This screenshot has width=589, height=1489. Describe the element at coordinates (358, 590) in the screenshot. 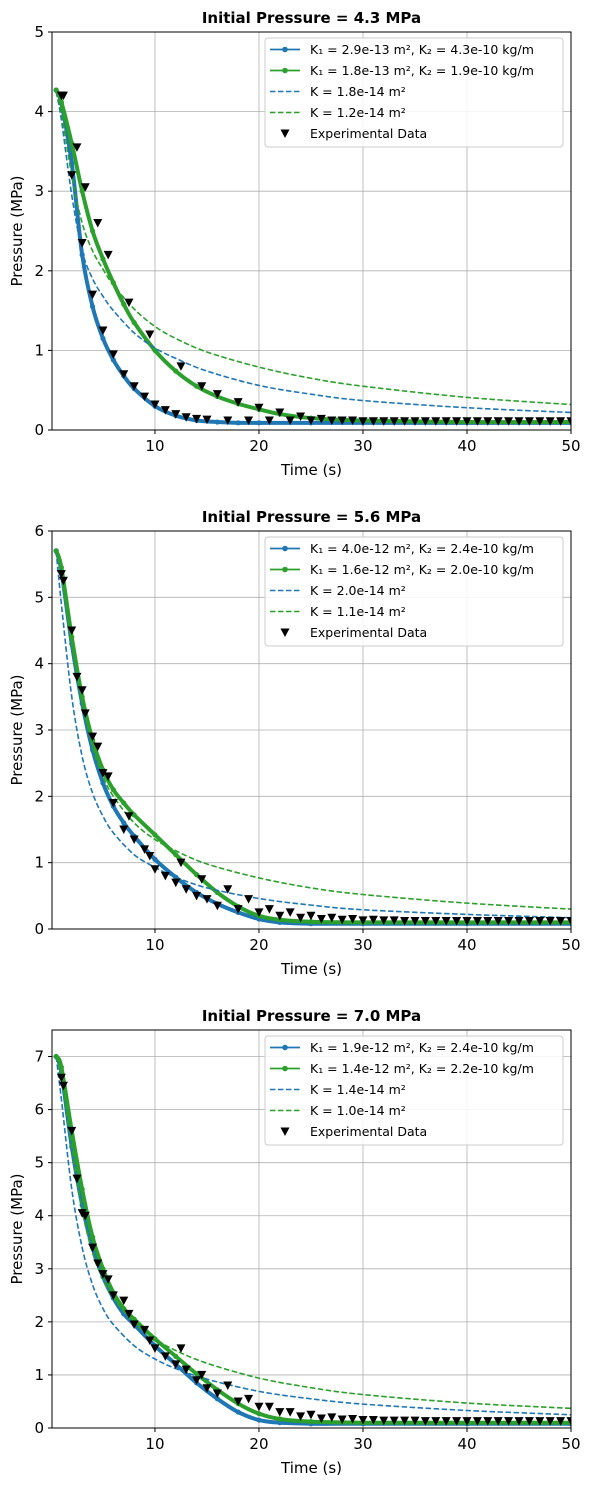

I see `legend-label: K = 2.0e-14 m²` at that location.